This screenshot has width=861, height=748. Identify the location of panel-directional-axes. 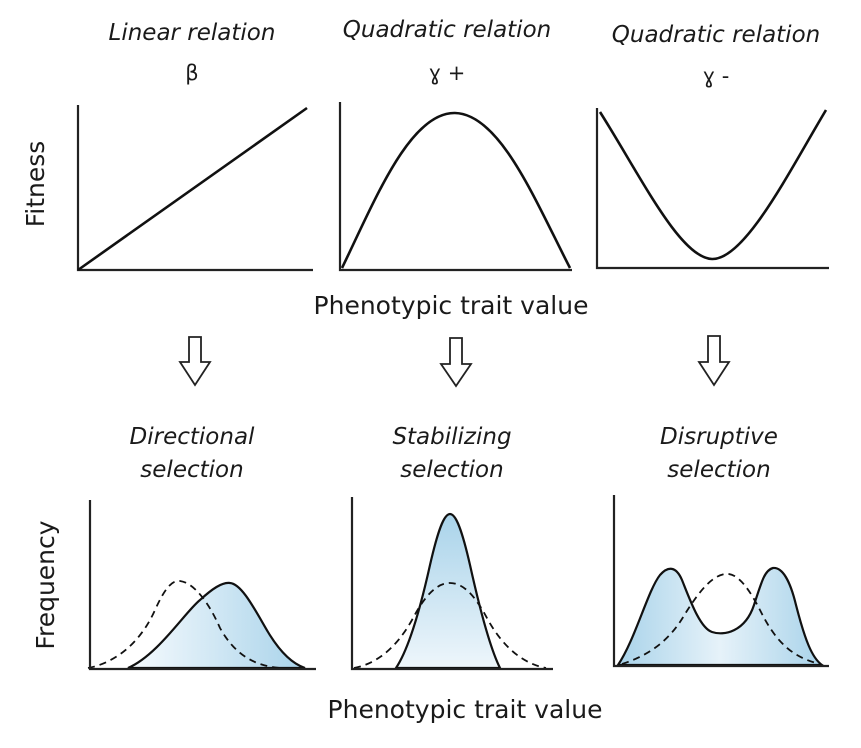
(202, 585).